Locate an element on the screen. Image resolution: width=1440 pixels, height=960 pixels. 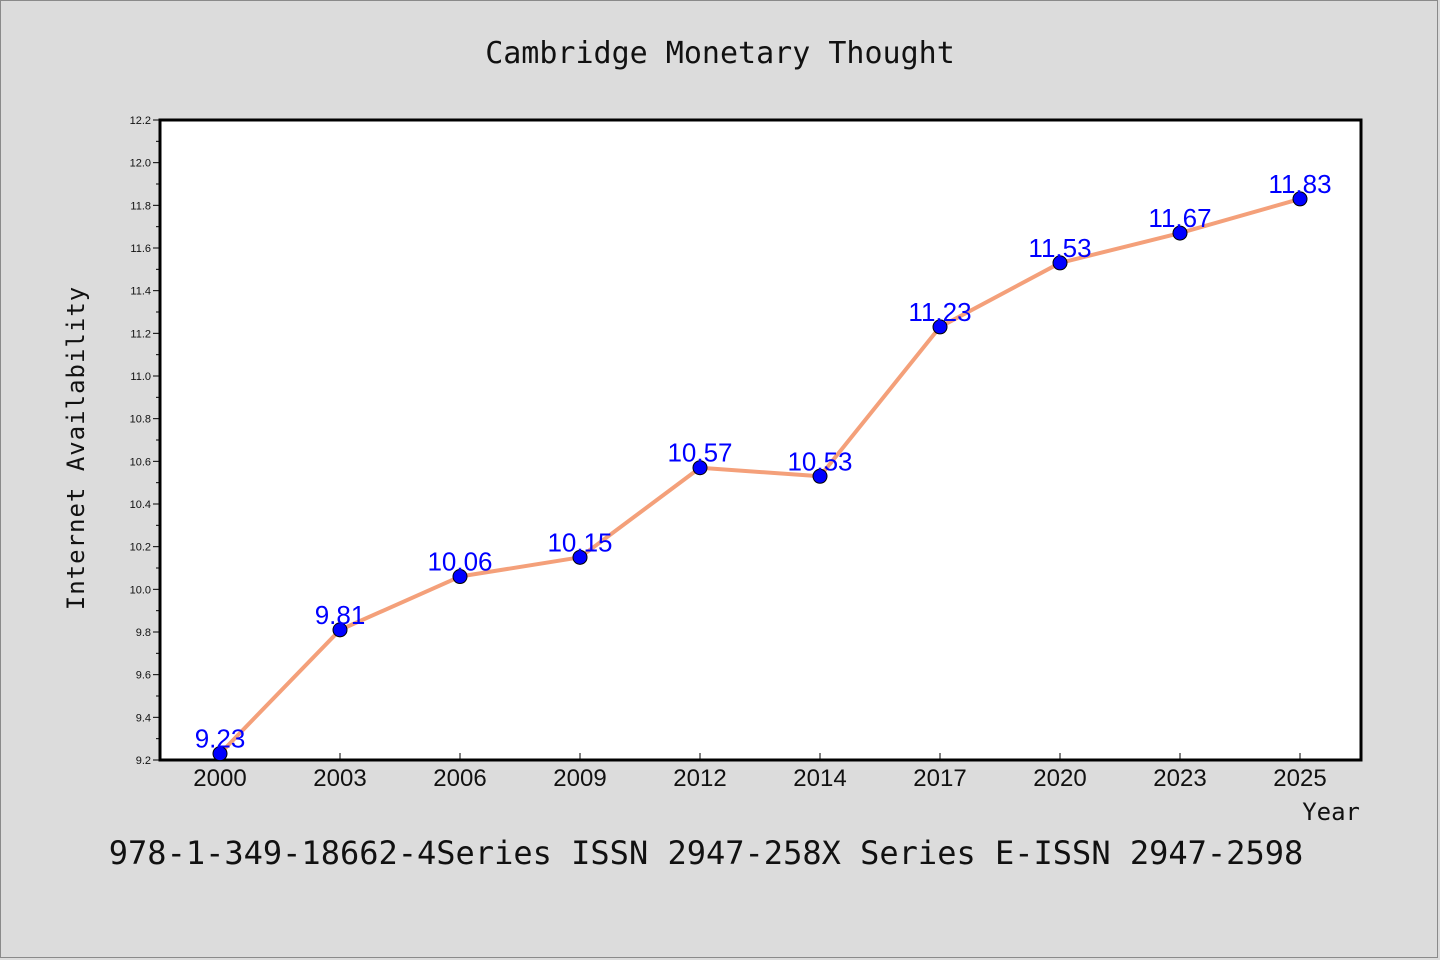
data-label: 9.23 is located at coordinates (220, 739).